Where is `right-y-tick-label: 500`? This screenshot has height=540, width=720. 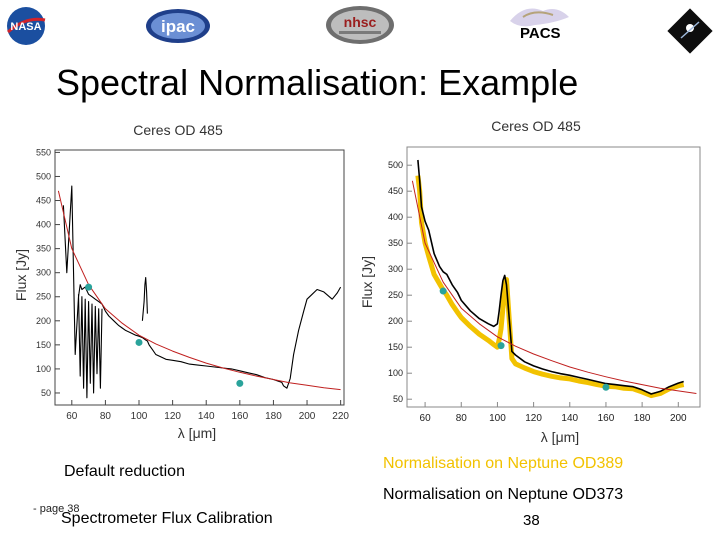 right-y-tick-label: 500 is located at coordinates (395, 165).